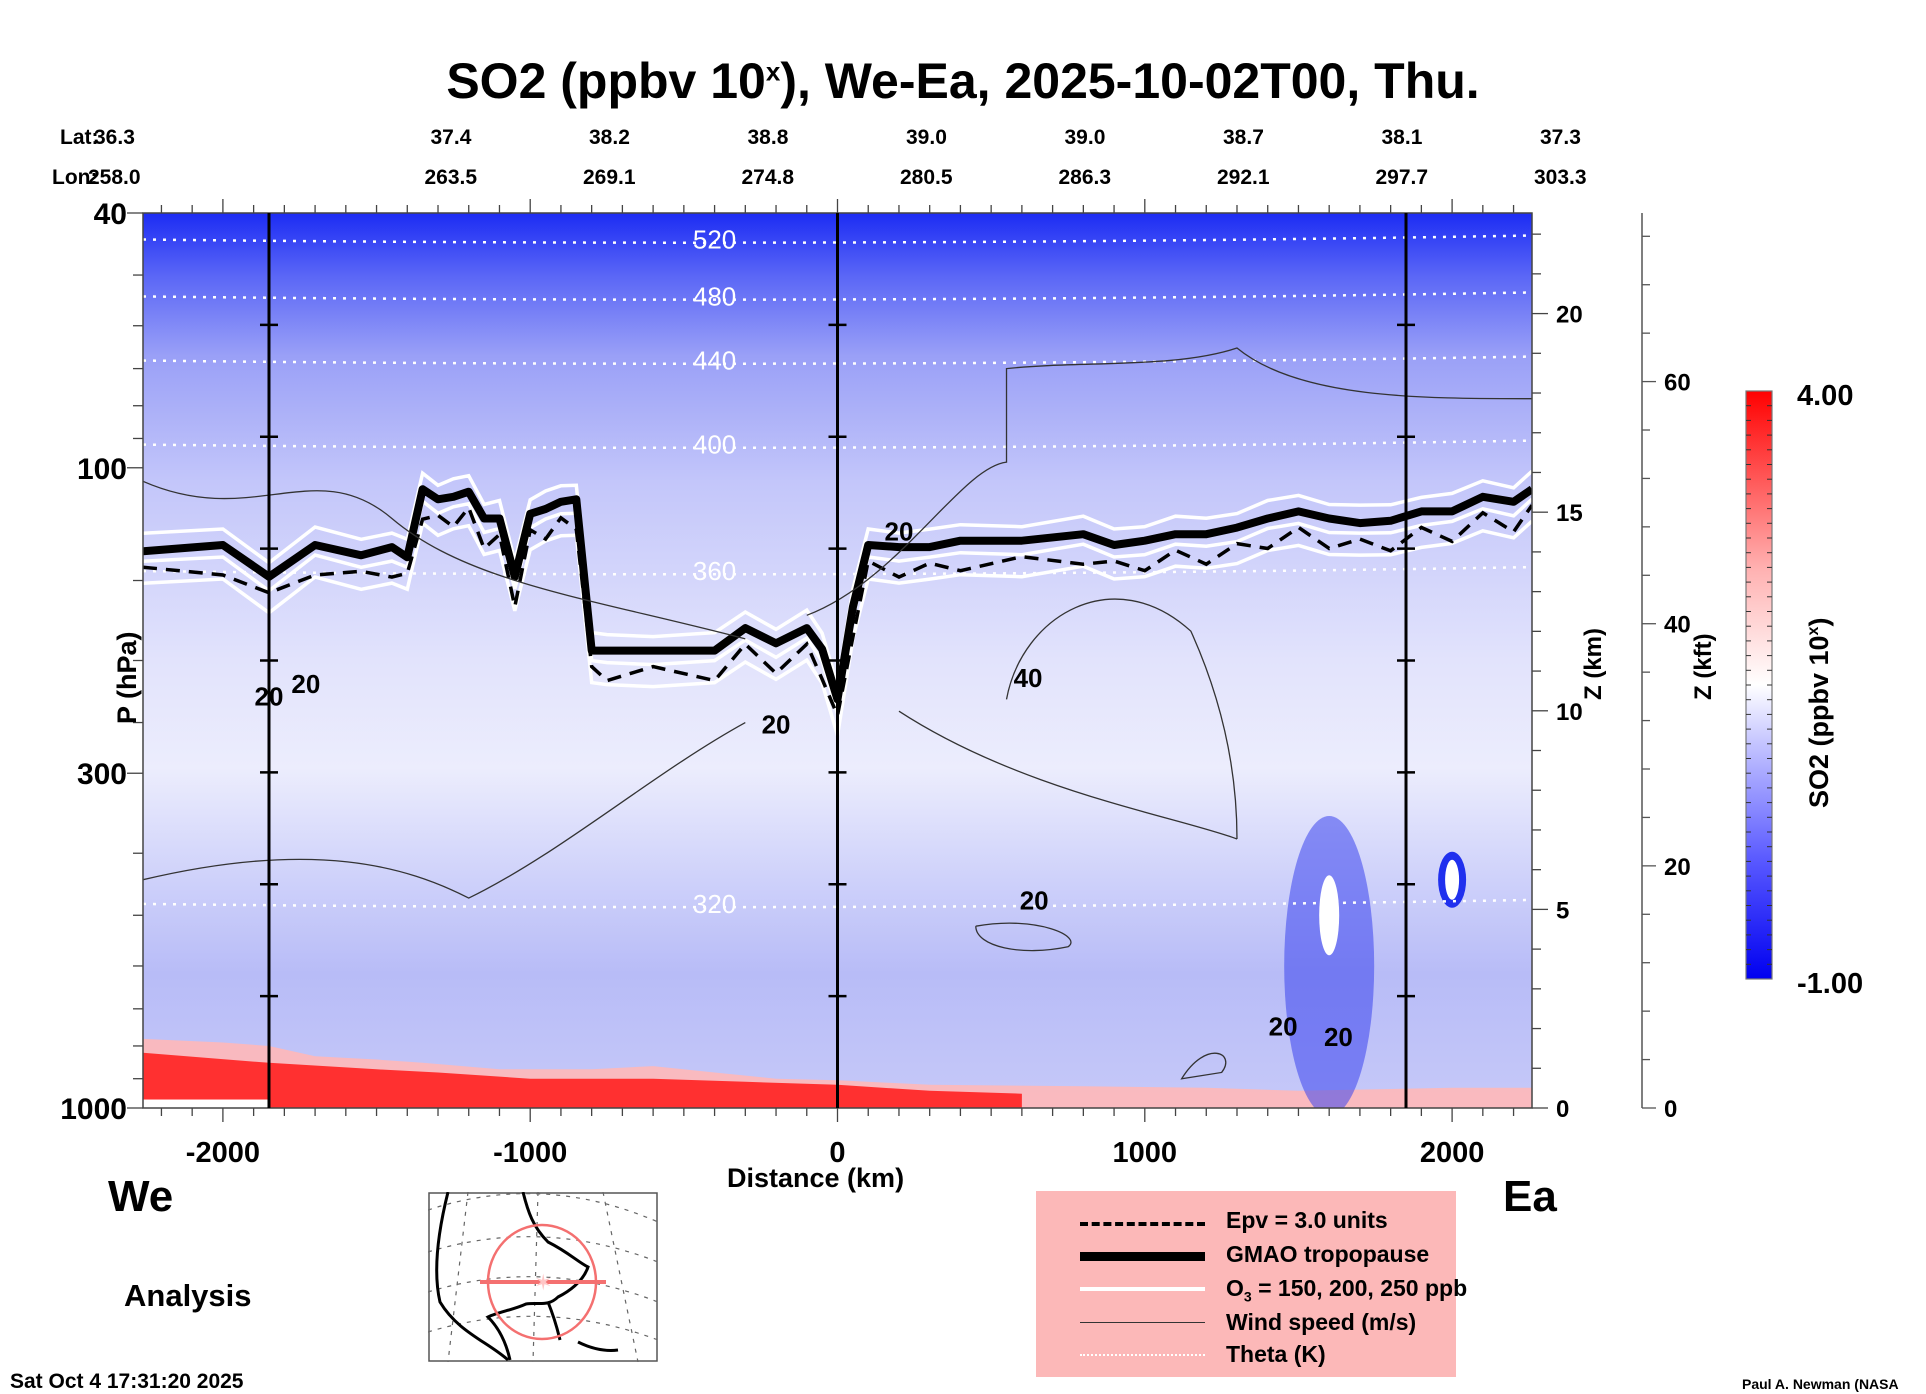 The image size is (1926, 1394). I want to click on lat-label: Lat:, so click(79, 137).